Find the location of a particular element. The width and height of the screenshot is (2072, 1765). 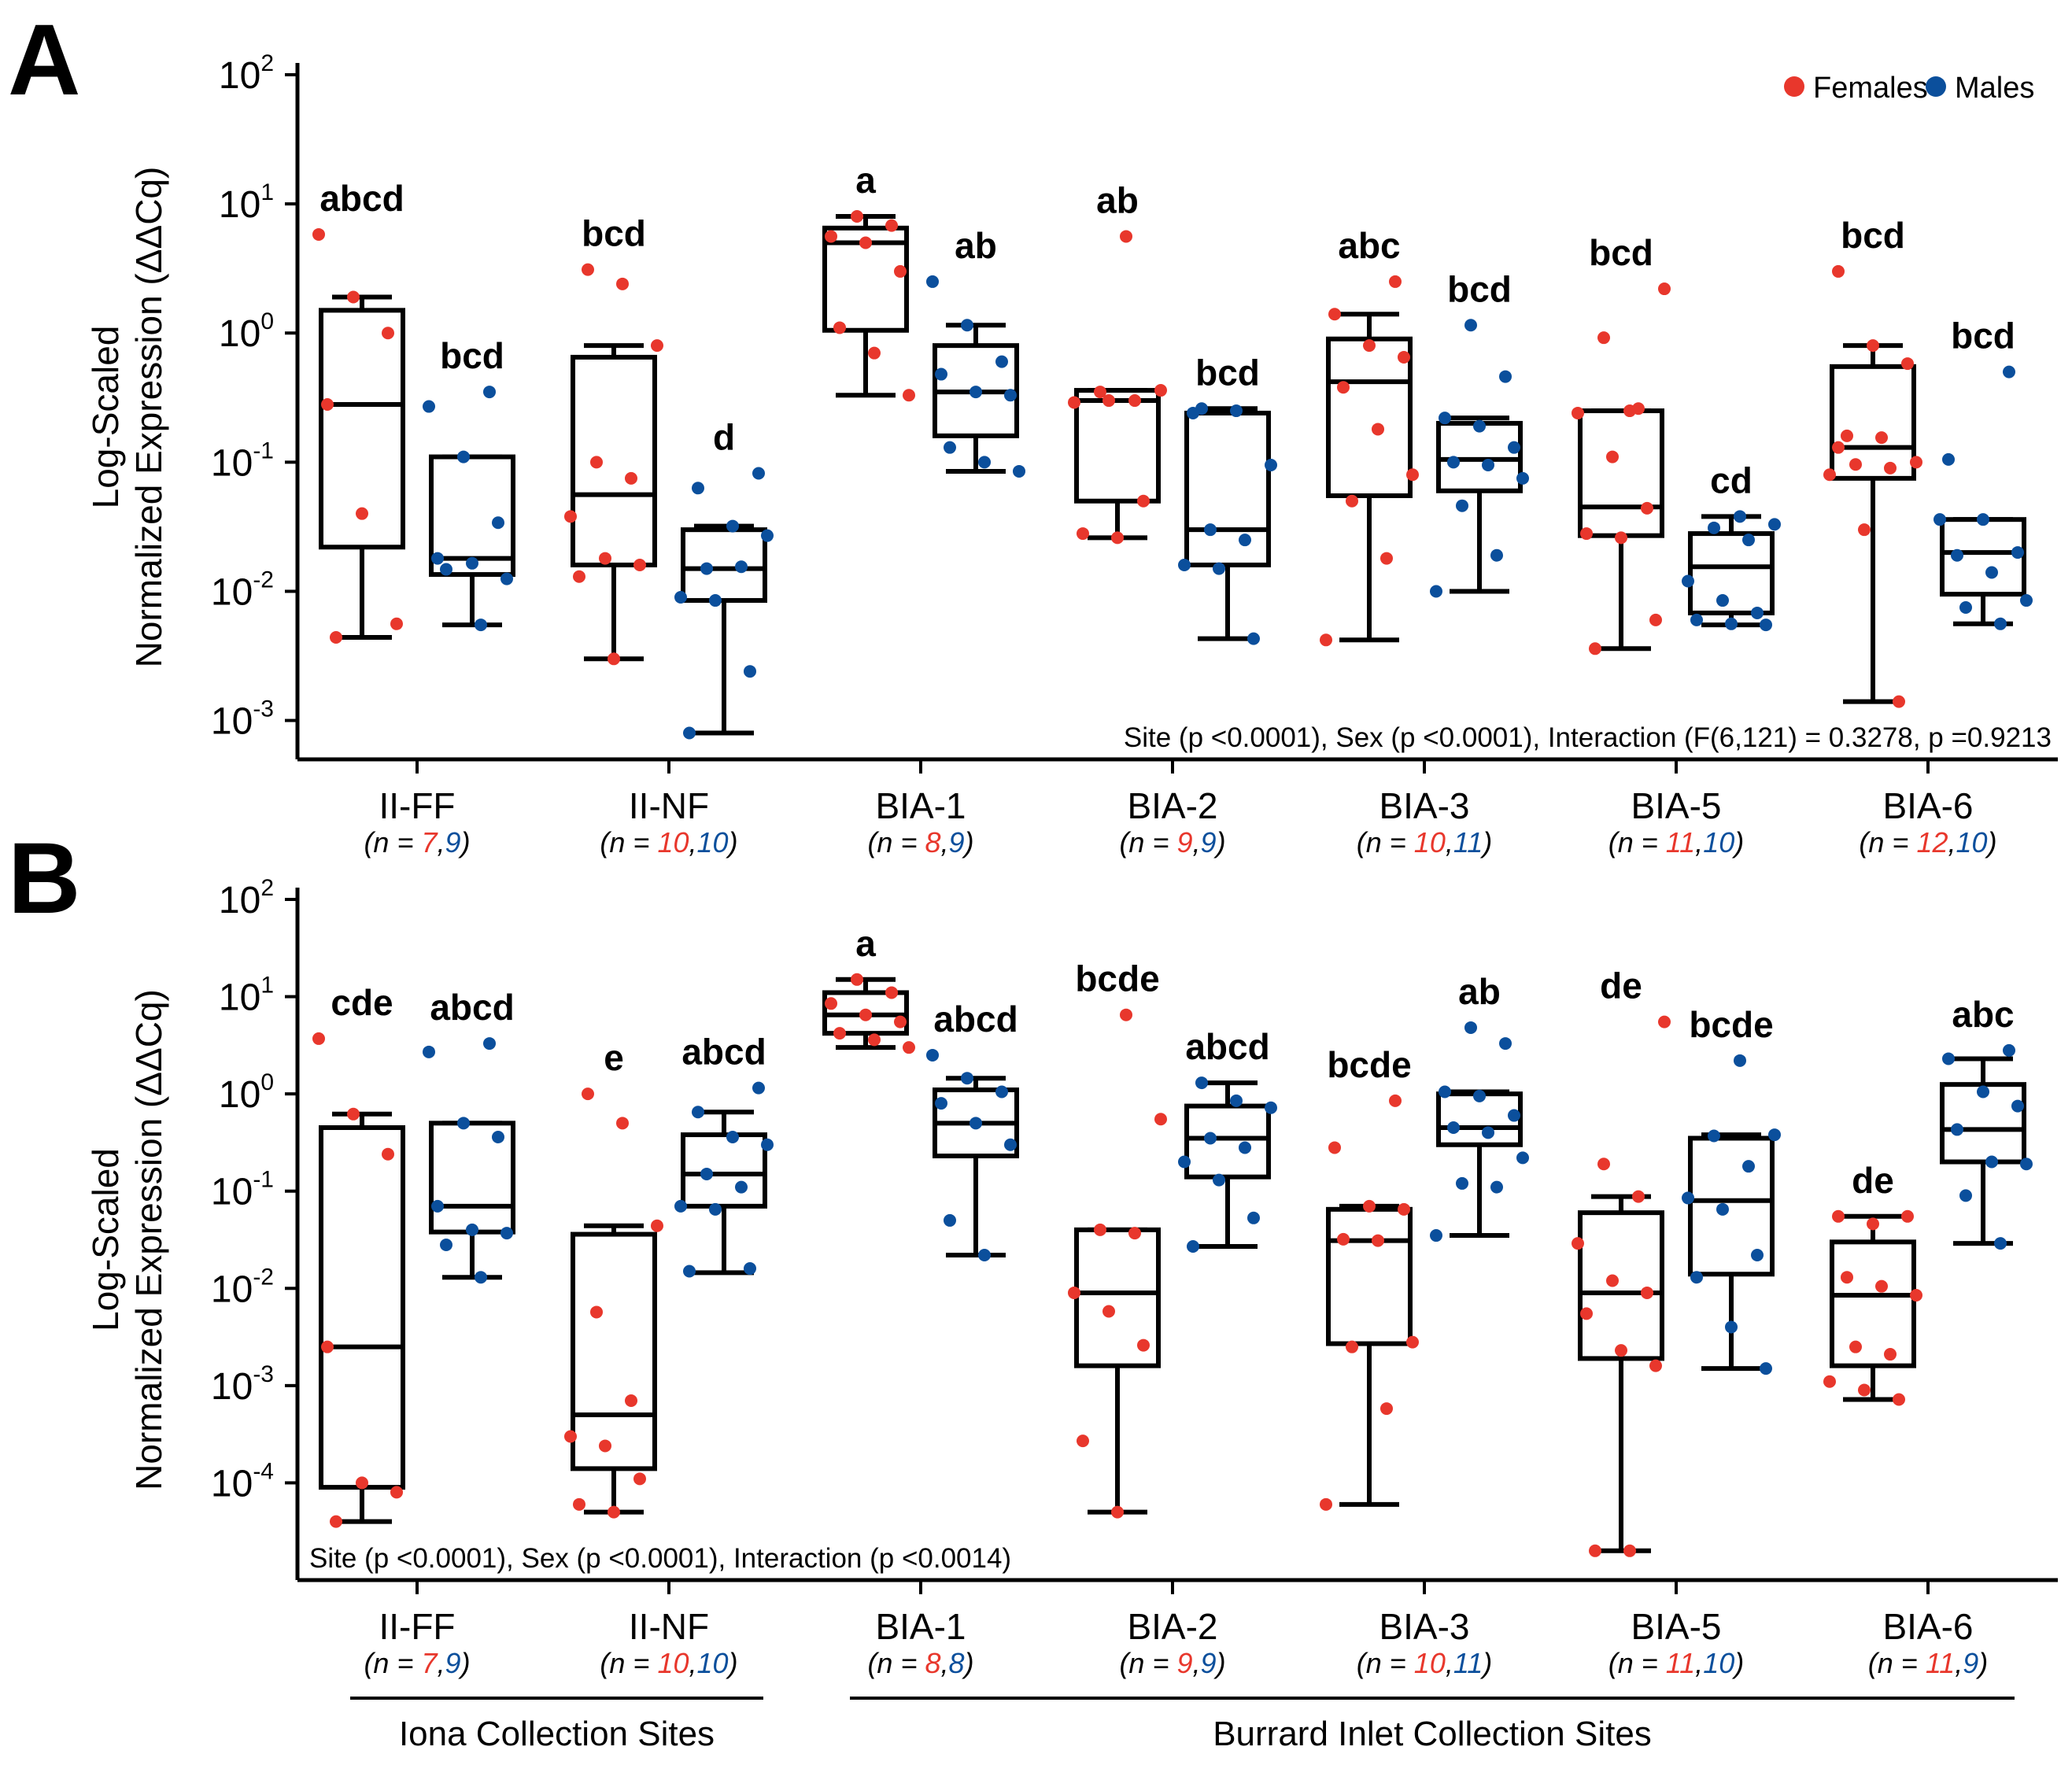

y-tick-label: 10⁻² is located at coordinates (242, 1287).